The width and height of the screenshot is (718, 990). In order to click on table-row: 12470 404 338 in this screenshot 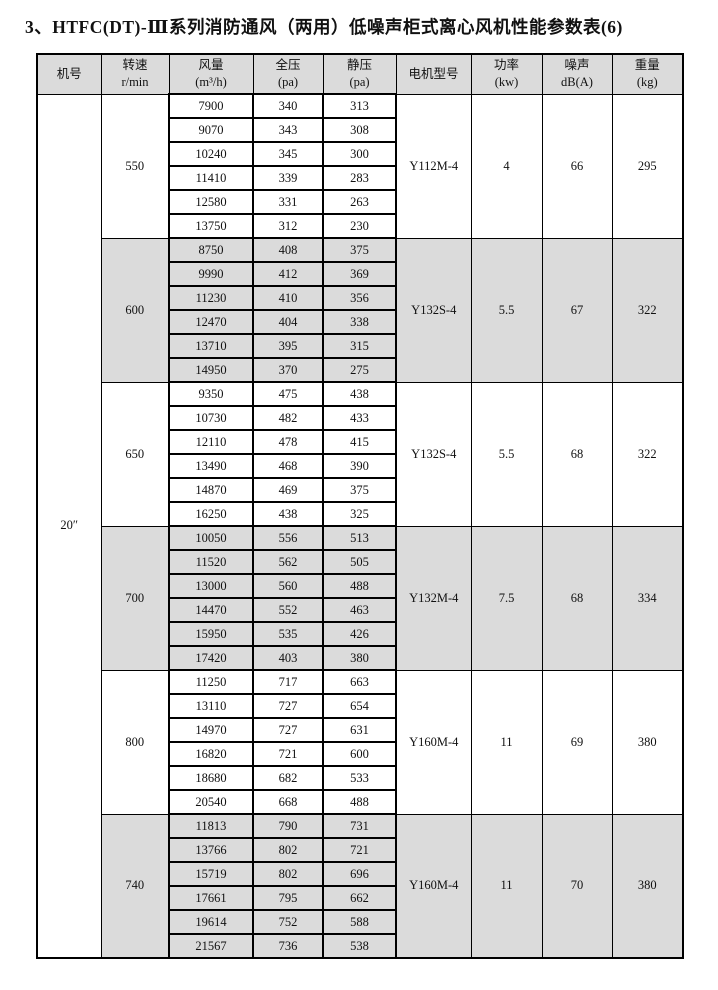, I will do `click(360, 322)`.